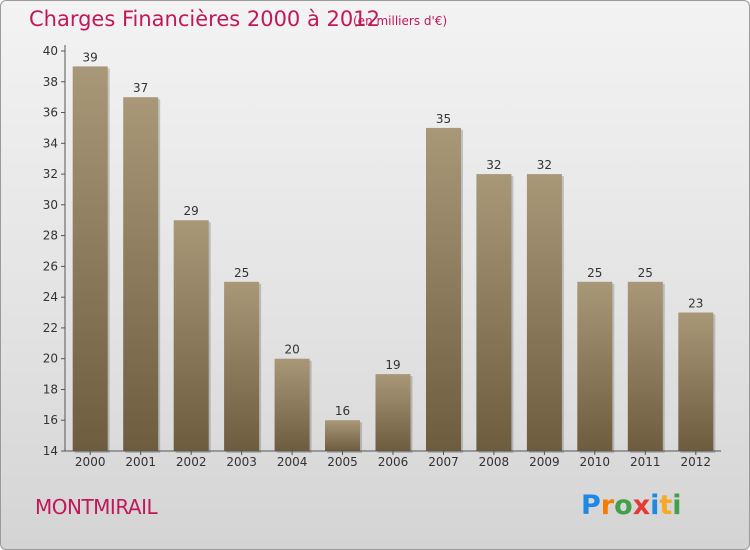 Image resolution: width=750 pixels, height=550 pixels. What do you see at coordinates (50, 359) in the screenshot?
I see `y-tick-label: 20` at bounding box center [50, 359].